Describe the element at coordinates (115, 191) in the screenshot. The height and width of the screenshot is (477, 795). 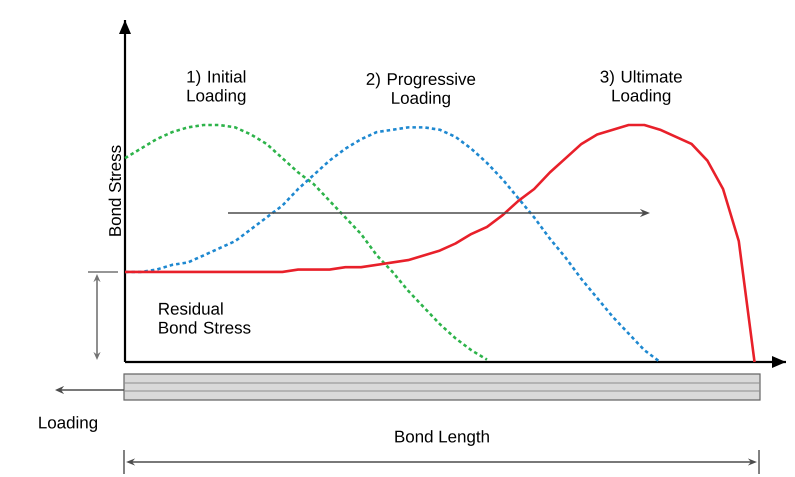
I see `y-axis-title: Bond Stress` at that location.